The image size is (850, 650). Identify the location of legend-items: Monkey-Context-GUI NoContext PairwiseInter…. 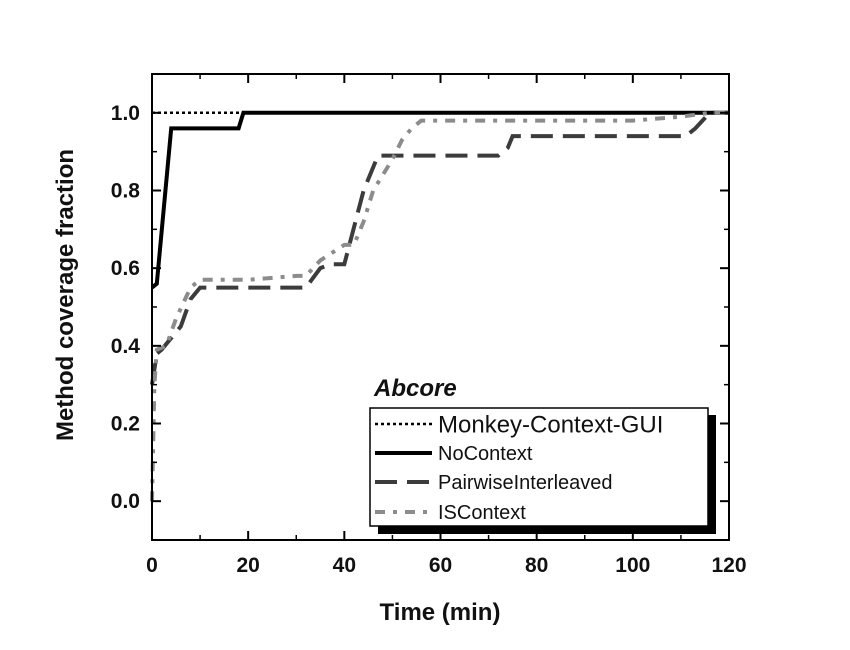
(519, 468).